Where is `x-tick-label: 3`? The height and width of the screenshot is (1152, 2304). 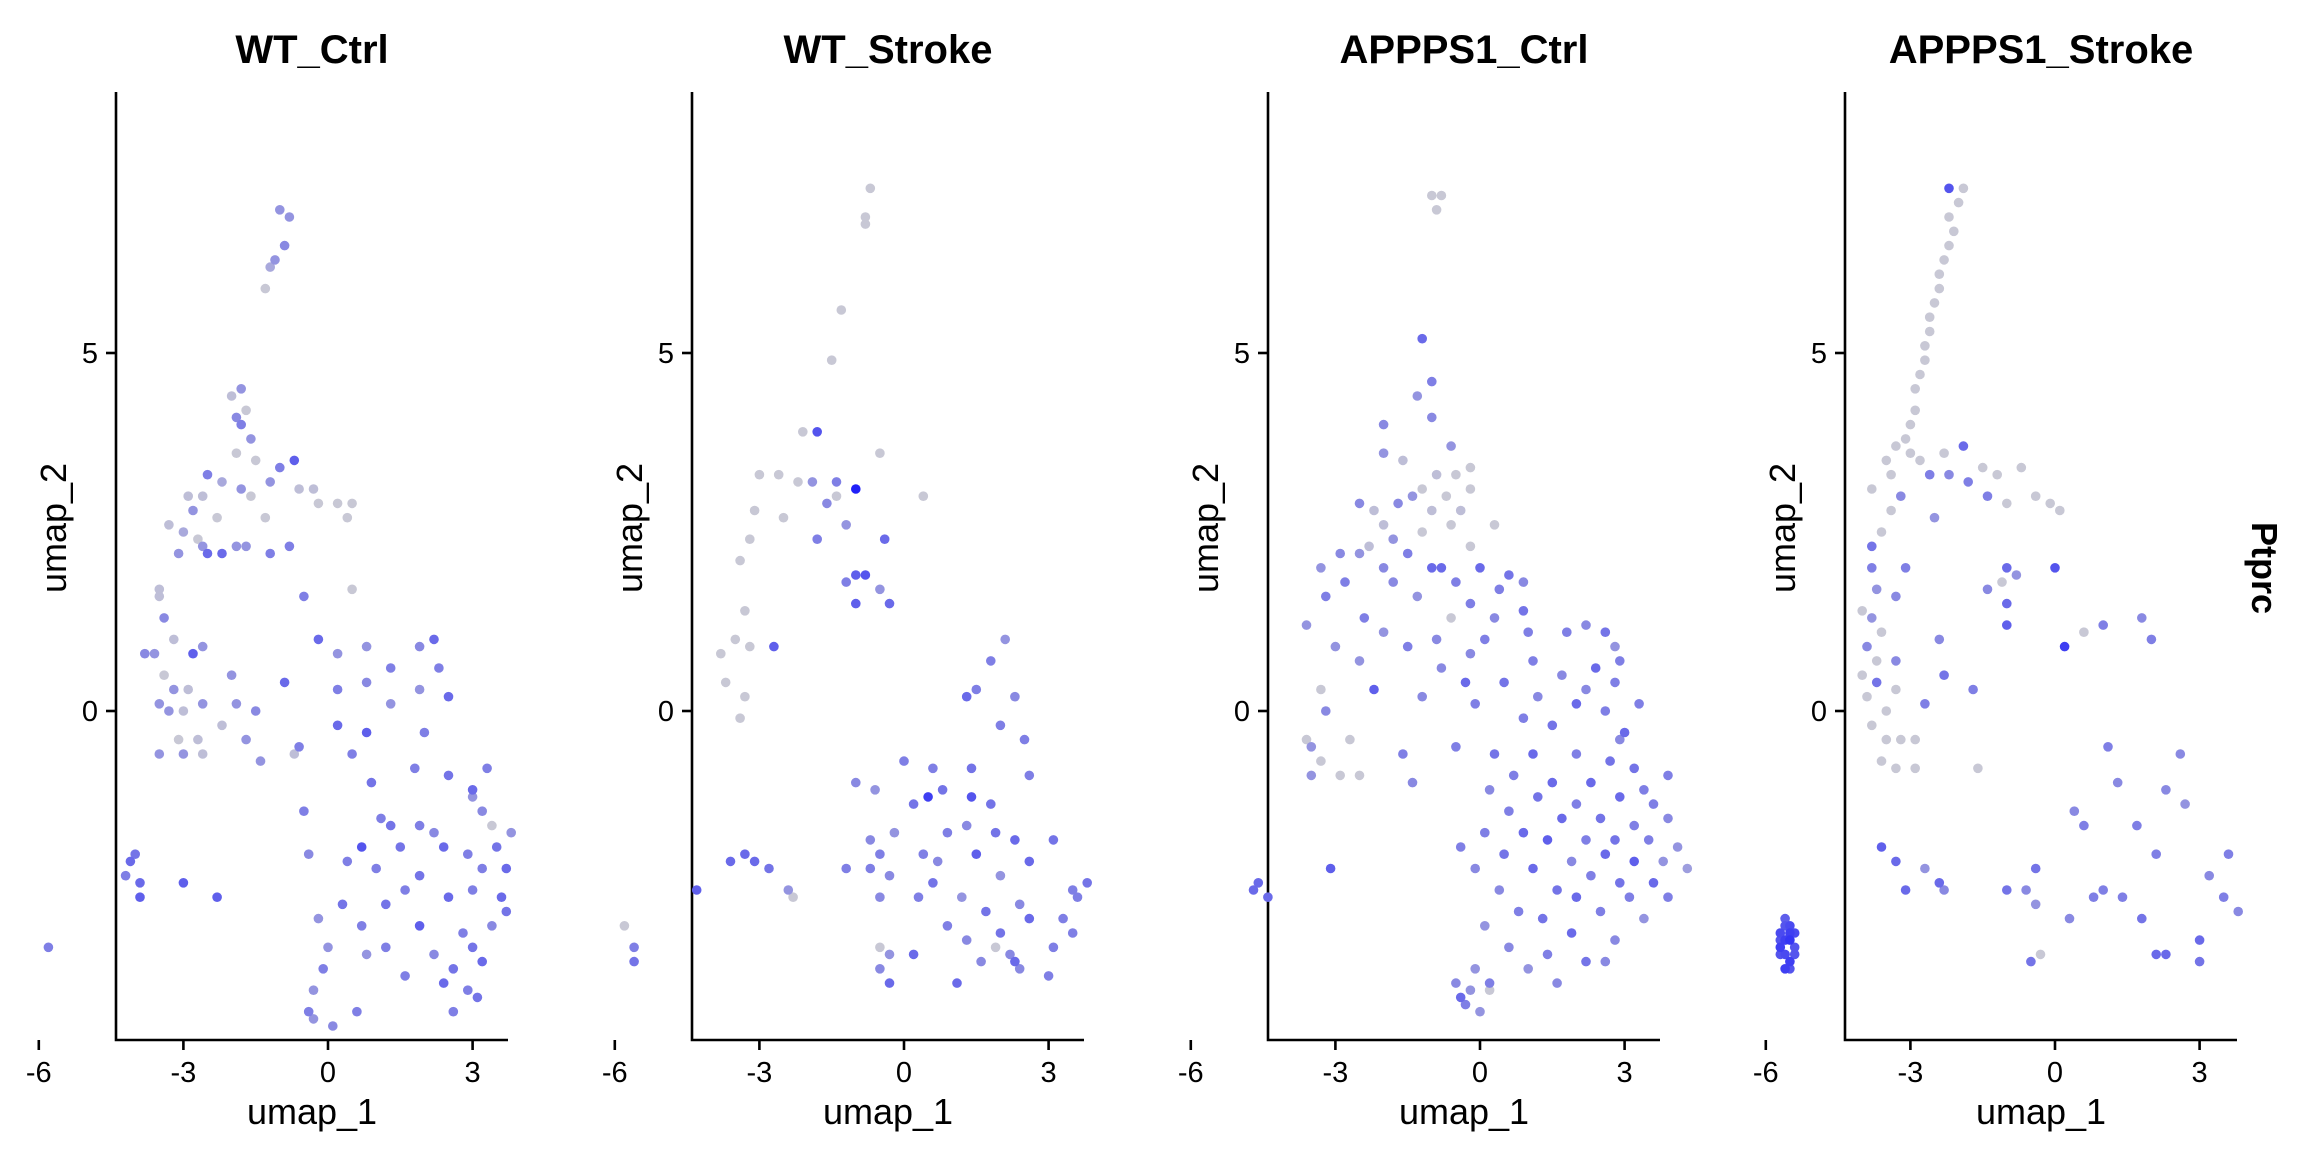 x-tick-label: 3 is located at coordinates (2200, 1073).